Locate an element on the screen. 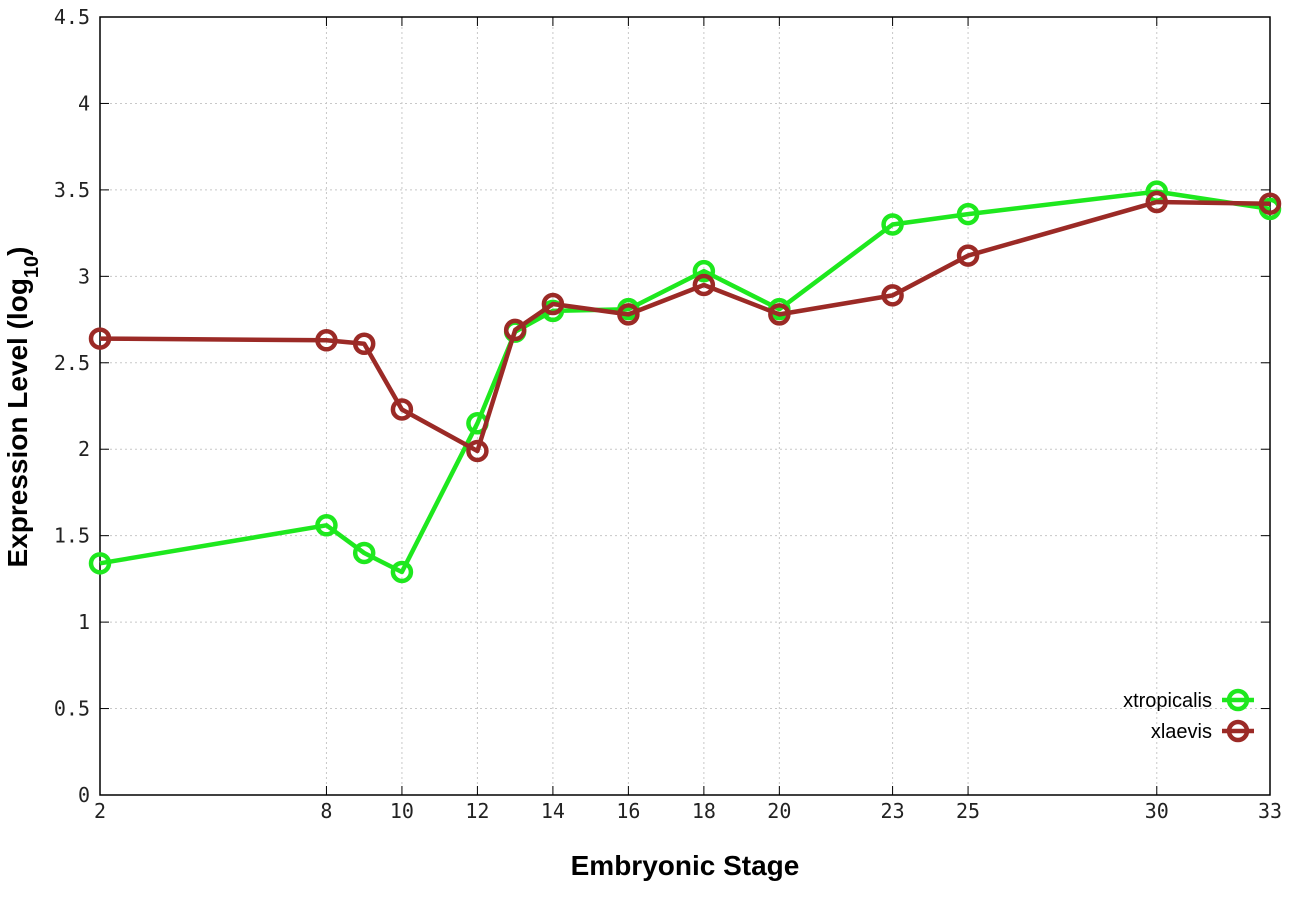 This screenshot has height=907, width=1296. y-tick-label: 4.5 is located at coordinates (72, 17).